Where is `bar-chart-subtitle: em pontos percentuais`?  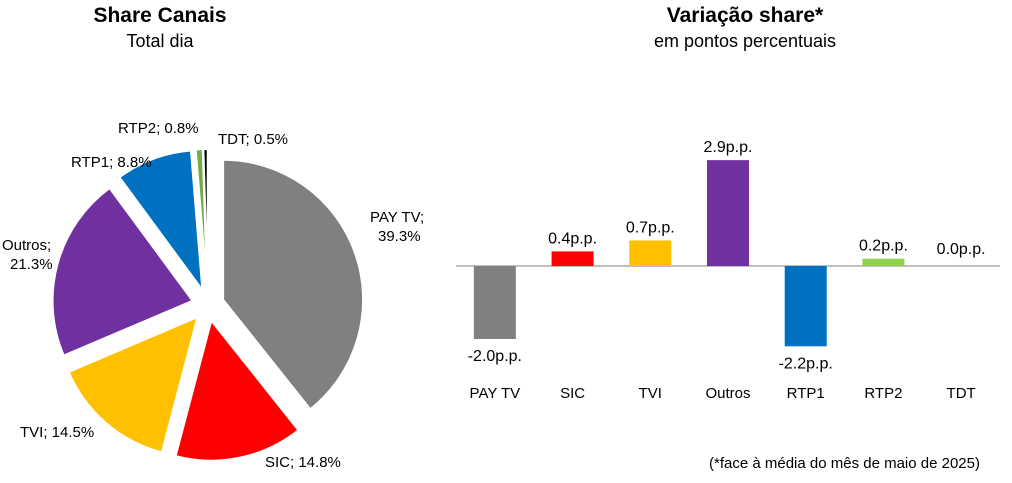
bar-chart-subtitle: em pontos percentuais is located at coordinates (745, 41).